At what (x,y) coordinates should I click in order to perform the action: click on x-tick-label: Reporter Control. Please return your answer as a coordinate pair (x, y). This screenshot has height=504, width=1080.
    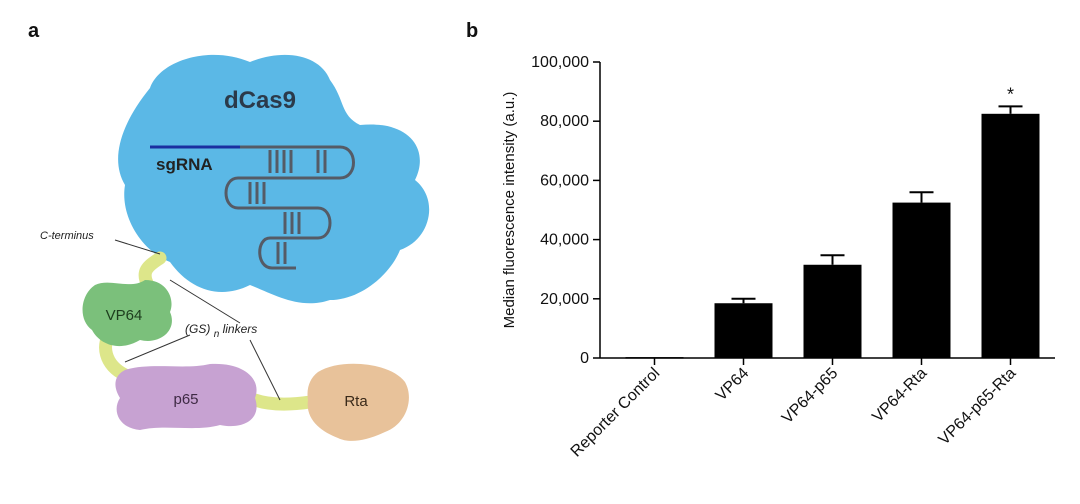
    Looking at the image, I should click on (616, 413).